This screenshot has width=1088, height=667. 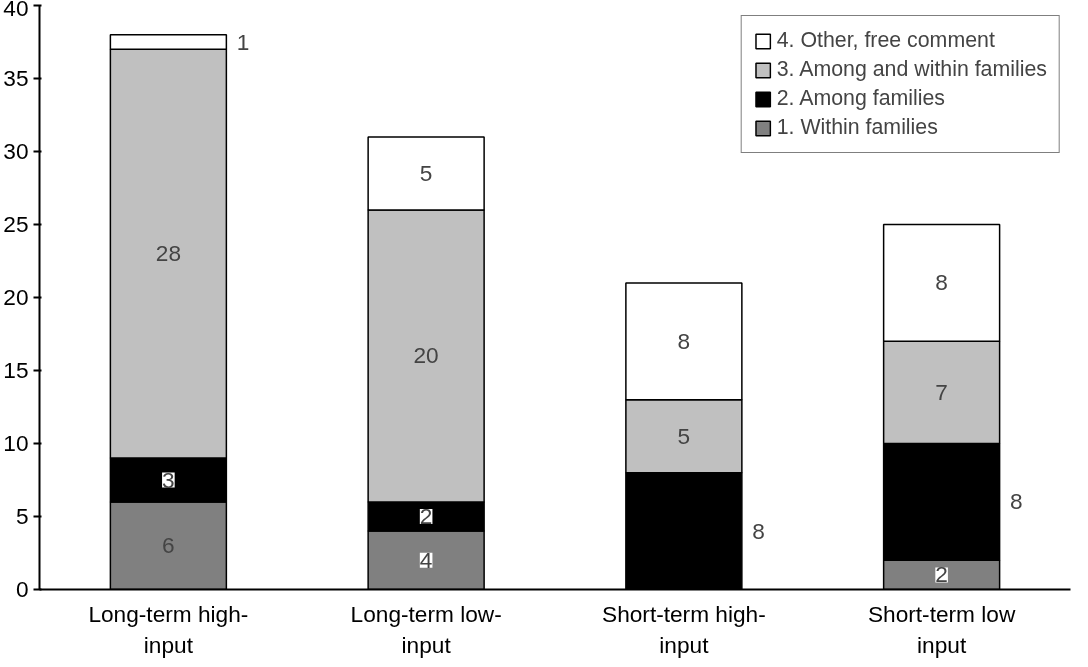 What do you see at coordinates (941, 629) in the screenshot?
I see `x-tick-label: Short-term low input` at bounding box center [941, 629].